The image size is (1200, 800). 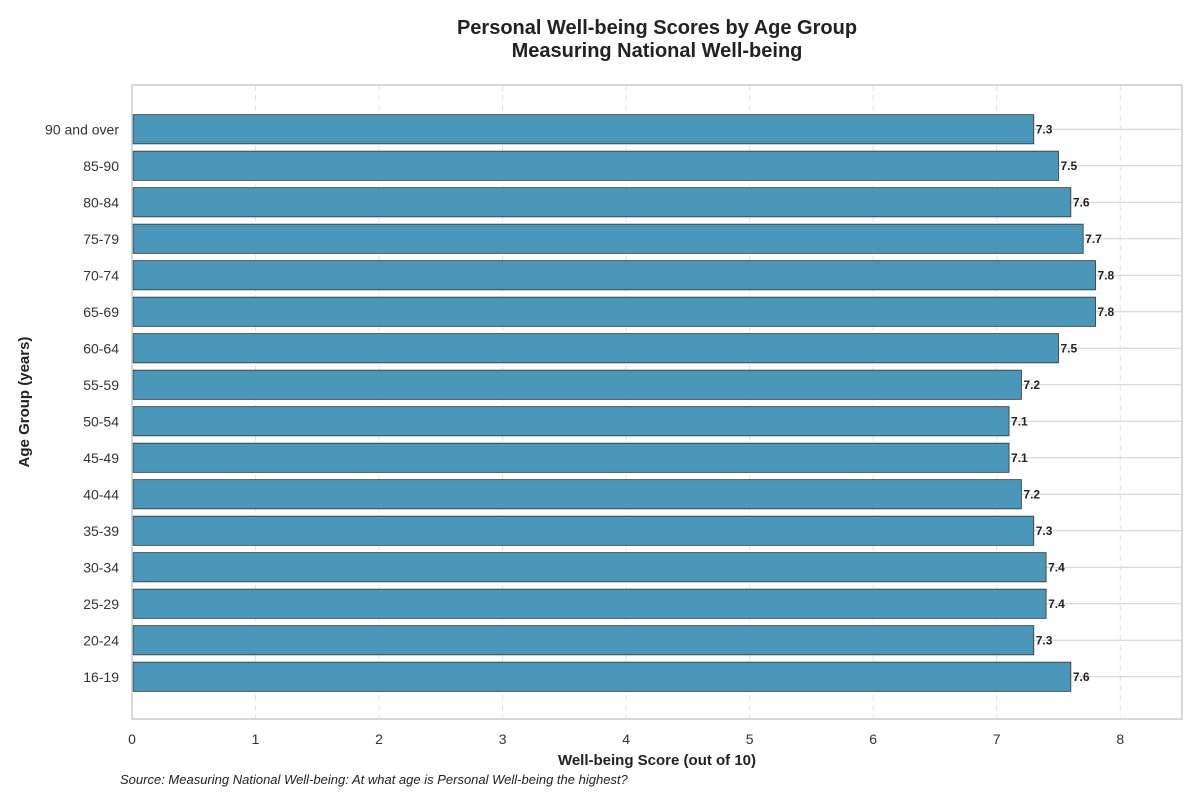 What do you see at coordinates (379, 739) in the screenshot?
I see `x-tick-label: 2` at bounding box center [379, 739].